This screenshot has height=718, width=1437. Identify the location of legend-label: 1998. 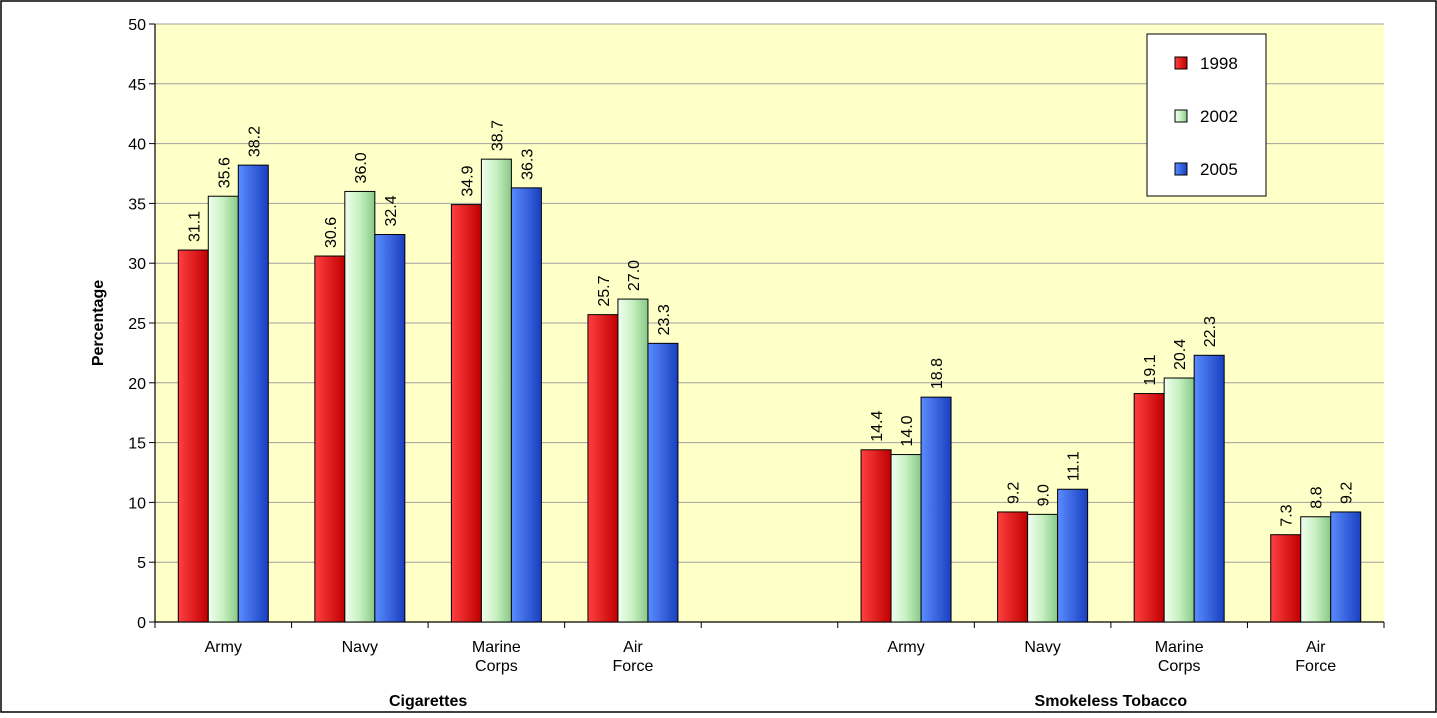
(1219, 63).